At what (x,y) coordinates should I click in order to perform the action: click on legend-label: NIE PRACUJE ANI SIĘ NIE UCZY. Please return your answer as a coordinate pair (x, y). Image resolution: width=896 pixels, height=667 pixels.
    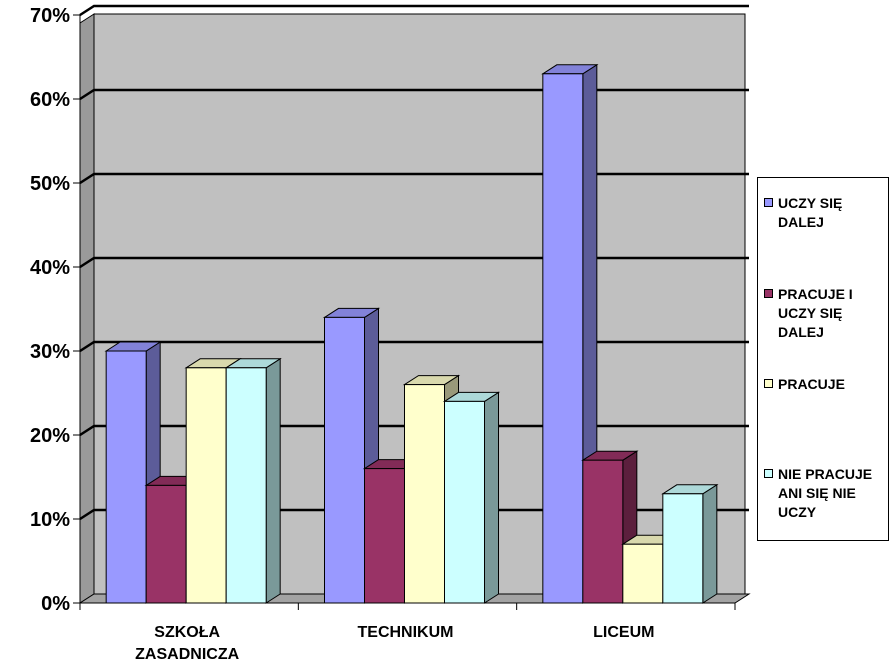
    Looking at the image, I should click on (825, 493).